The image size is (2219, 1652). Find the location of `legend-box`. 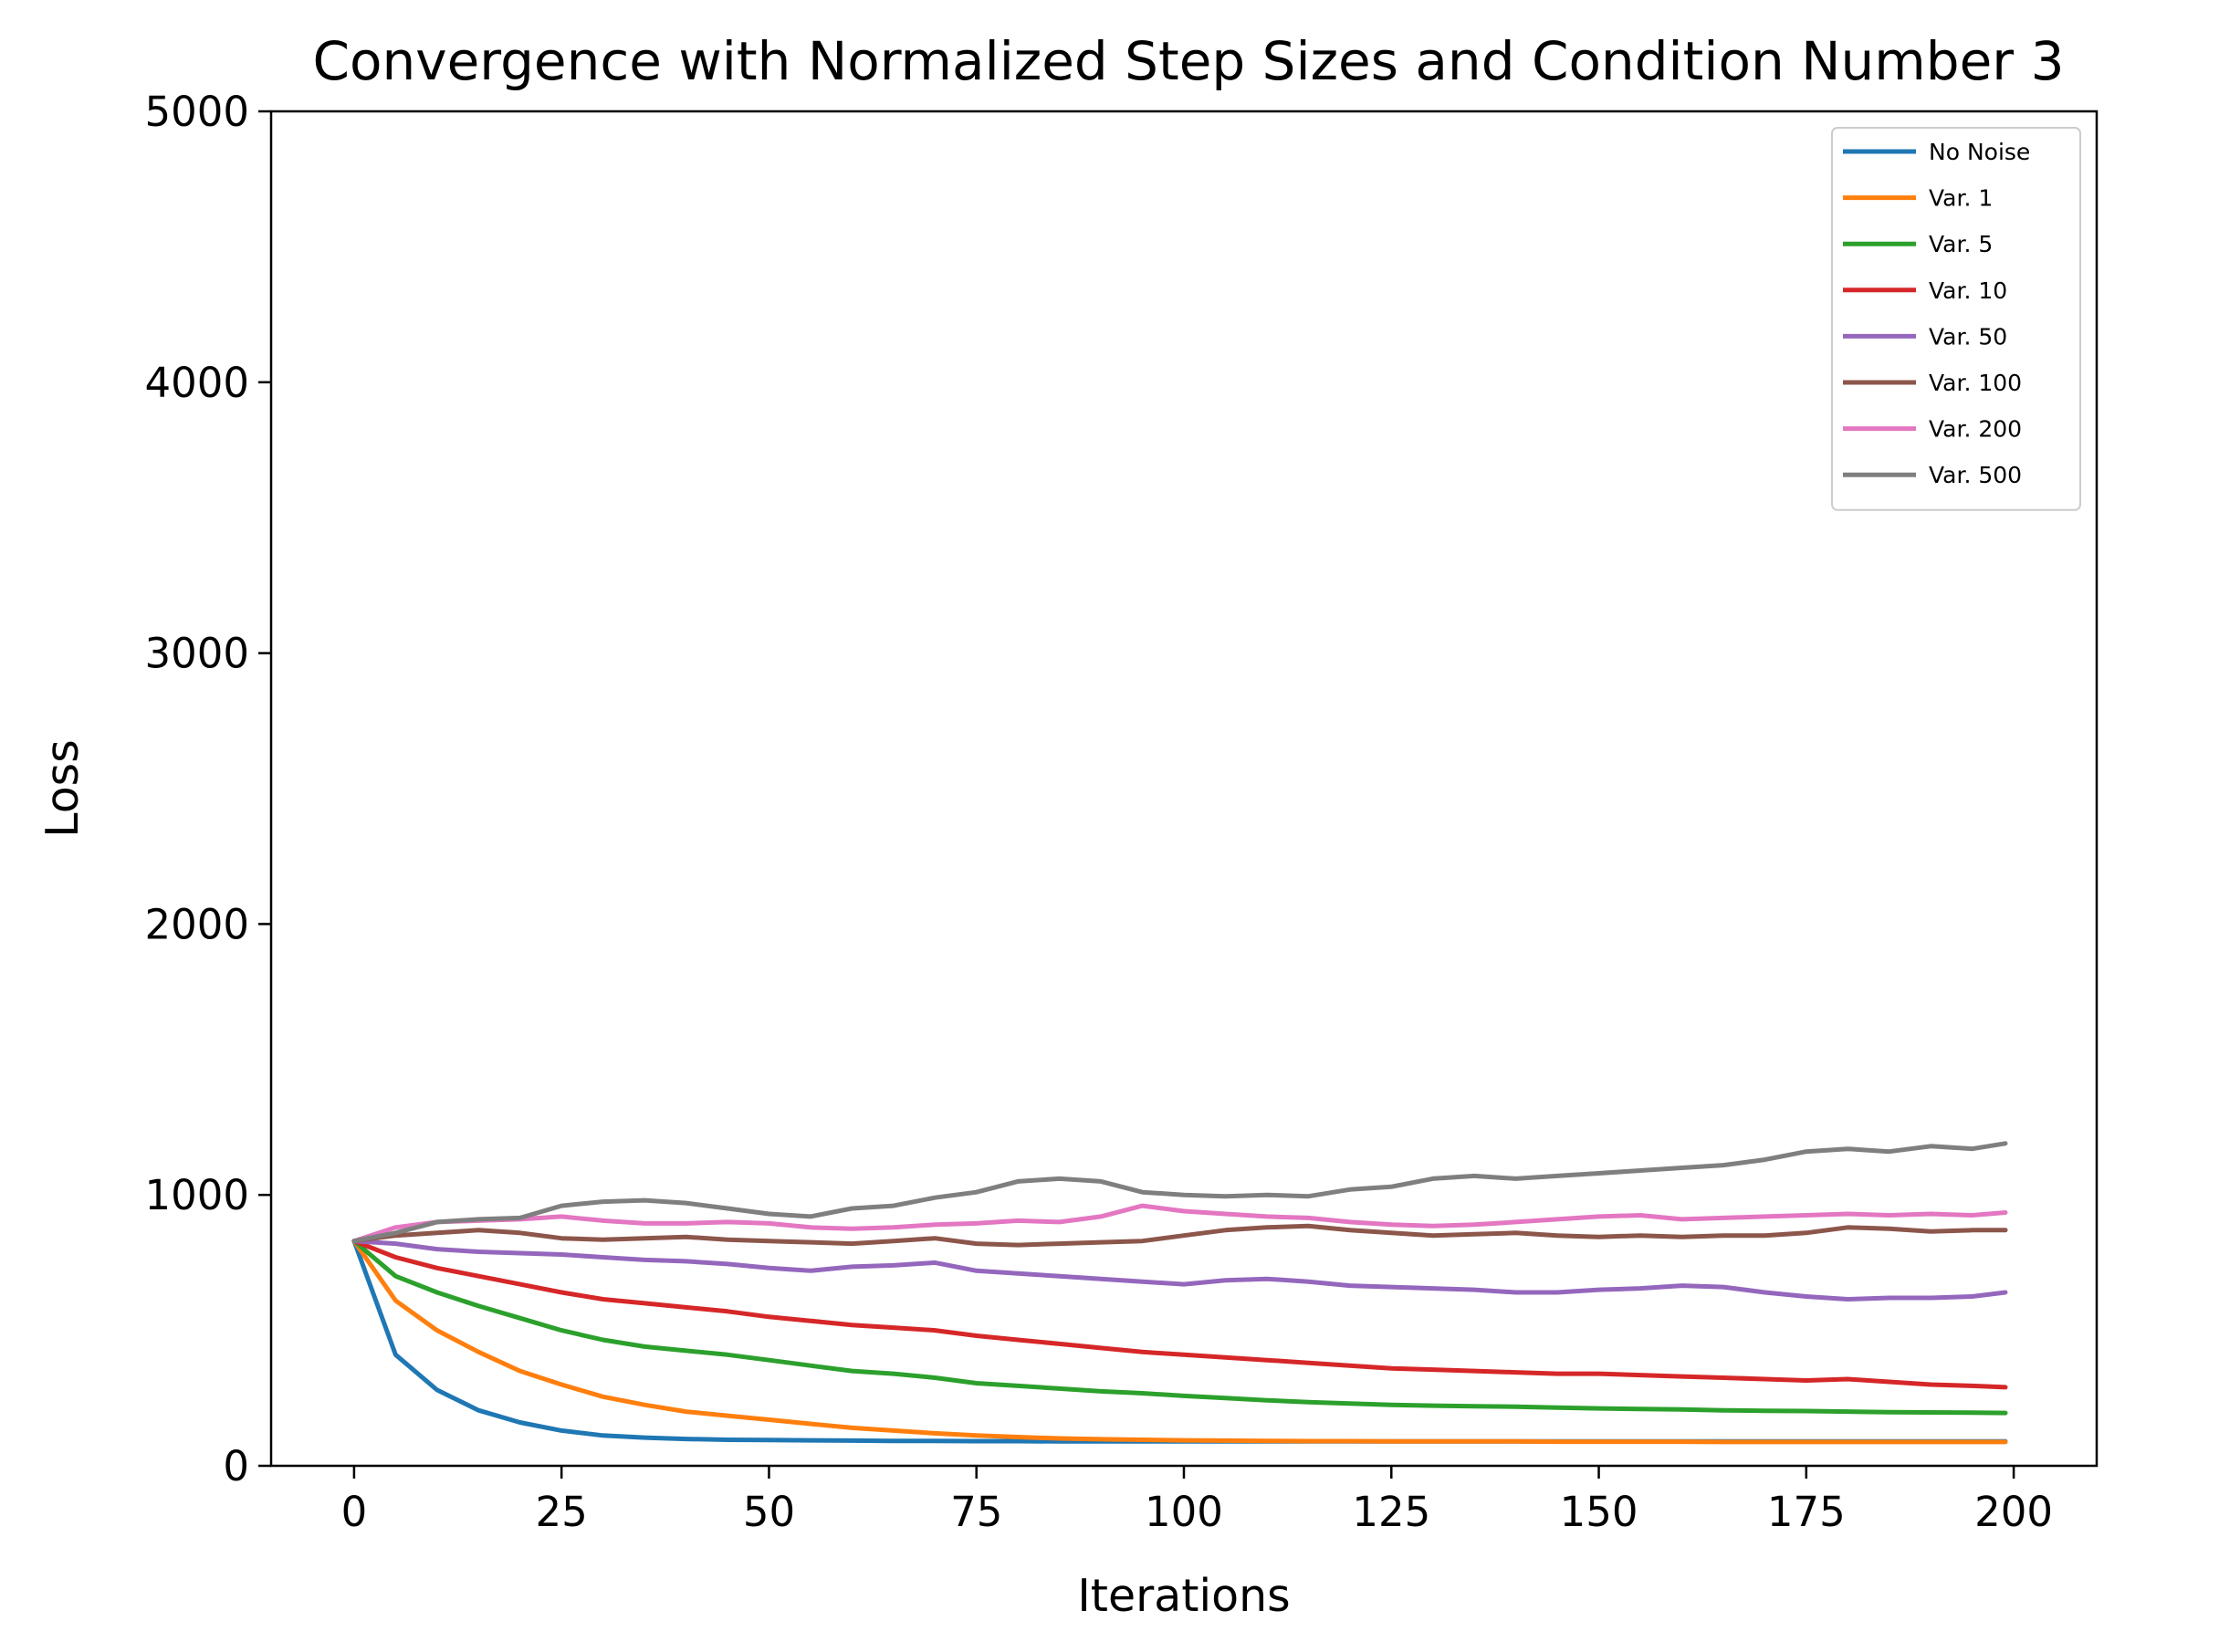

legend-box is located at coordinates (1956, 319).